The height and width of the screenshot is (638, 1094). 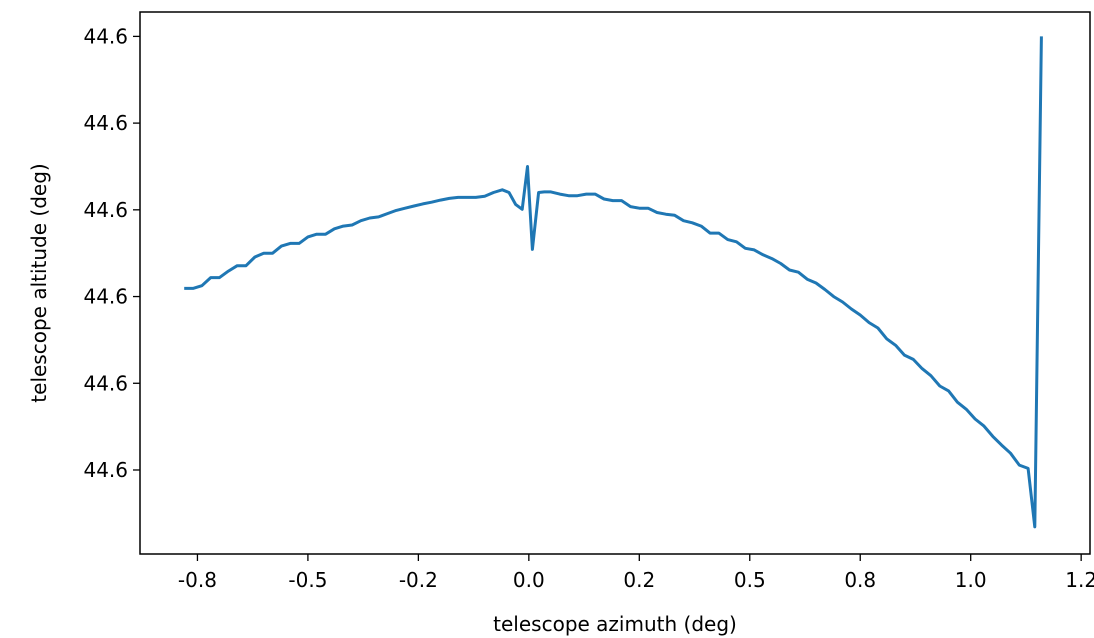 What do you see at coordinates (418, 580) in the screenshot?
I see `x-tick-label: -0.2` at bounding box center [418, 580].